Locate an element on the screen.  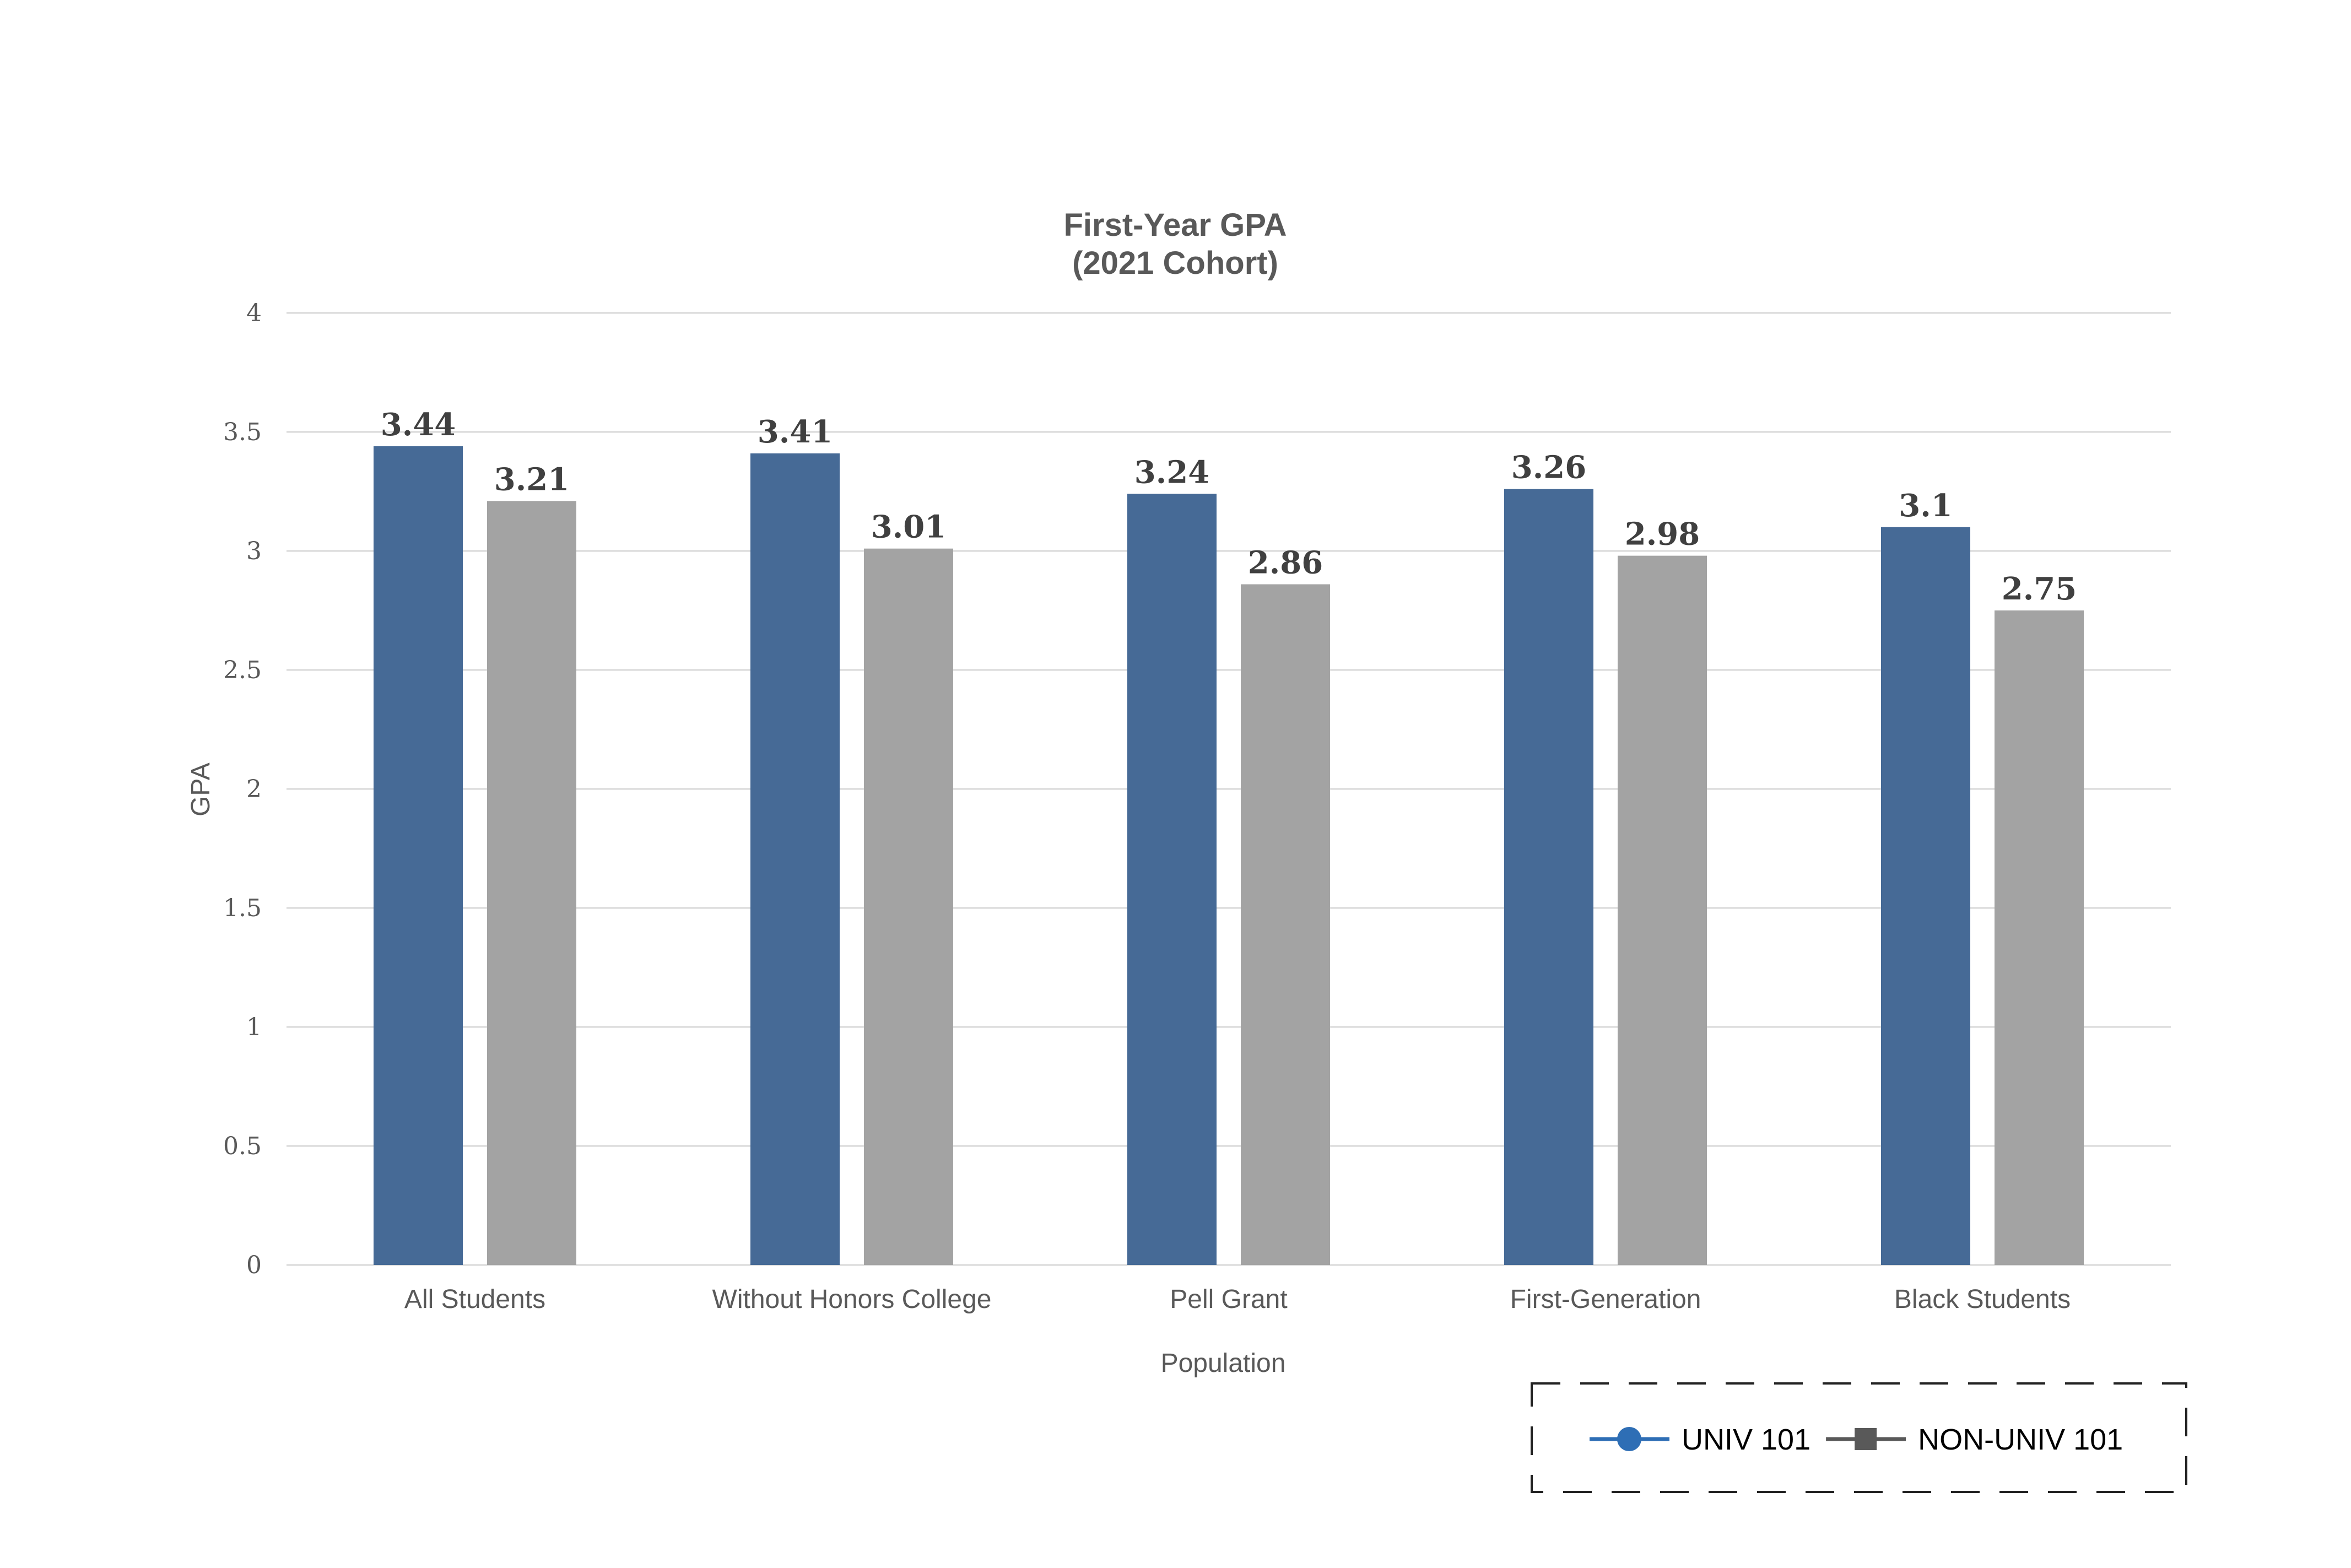
y-tick-label: 0 is located at coordinates (254, 1265).